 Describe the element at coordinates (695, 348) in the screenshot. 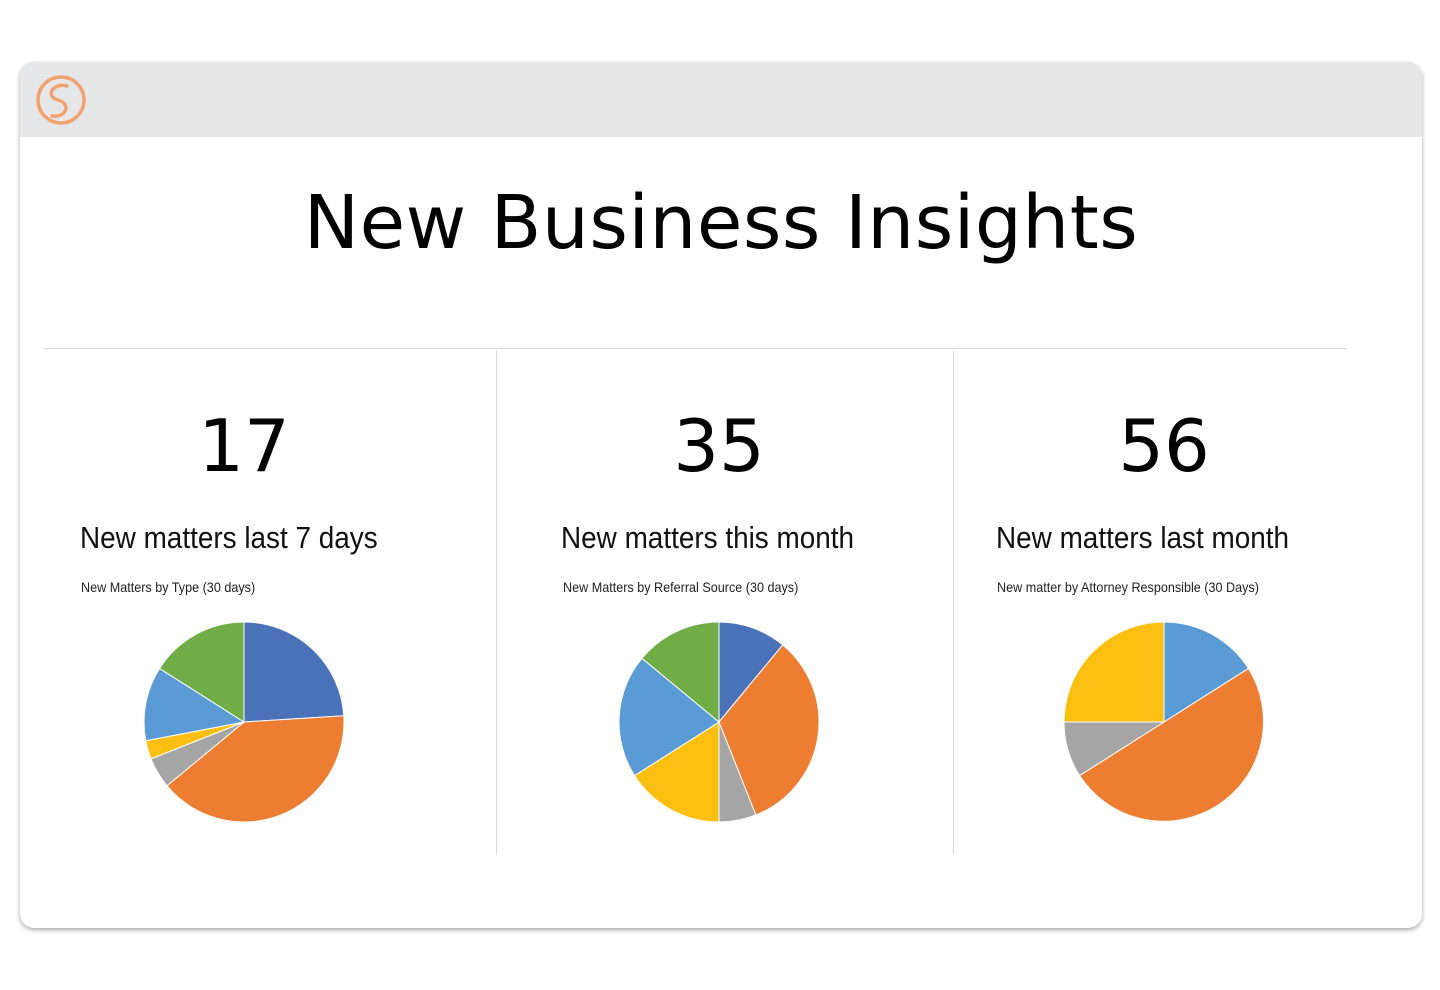

I see `section-divider` at that location.